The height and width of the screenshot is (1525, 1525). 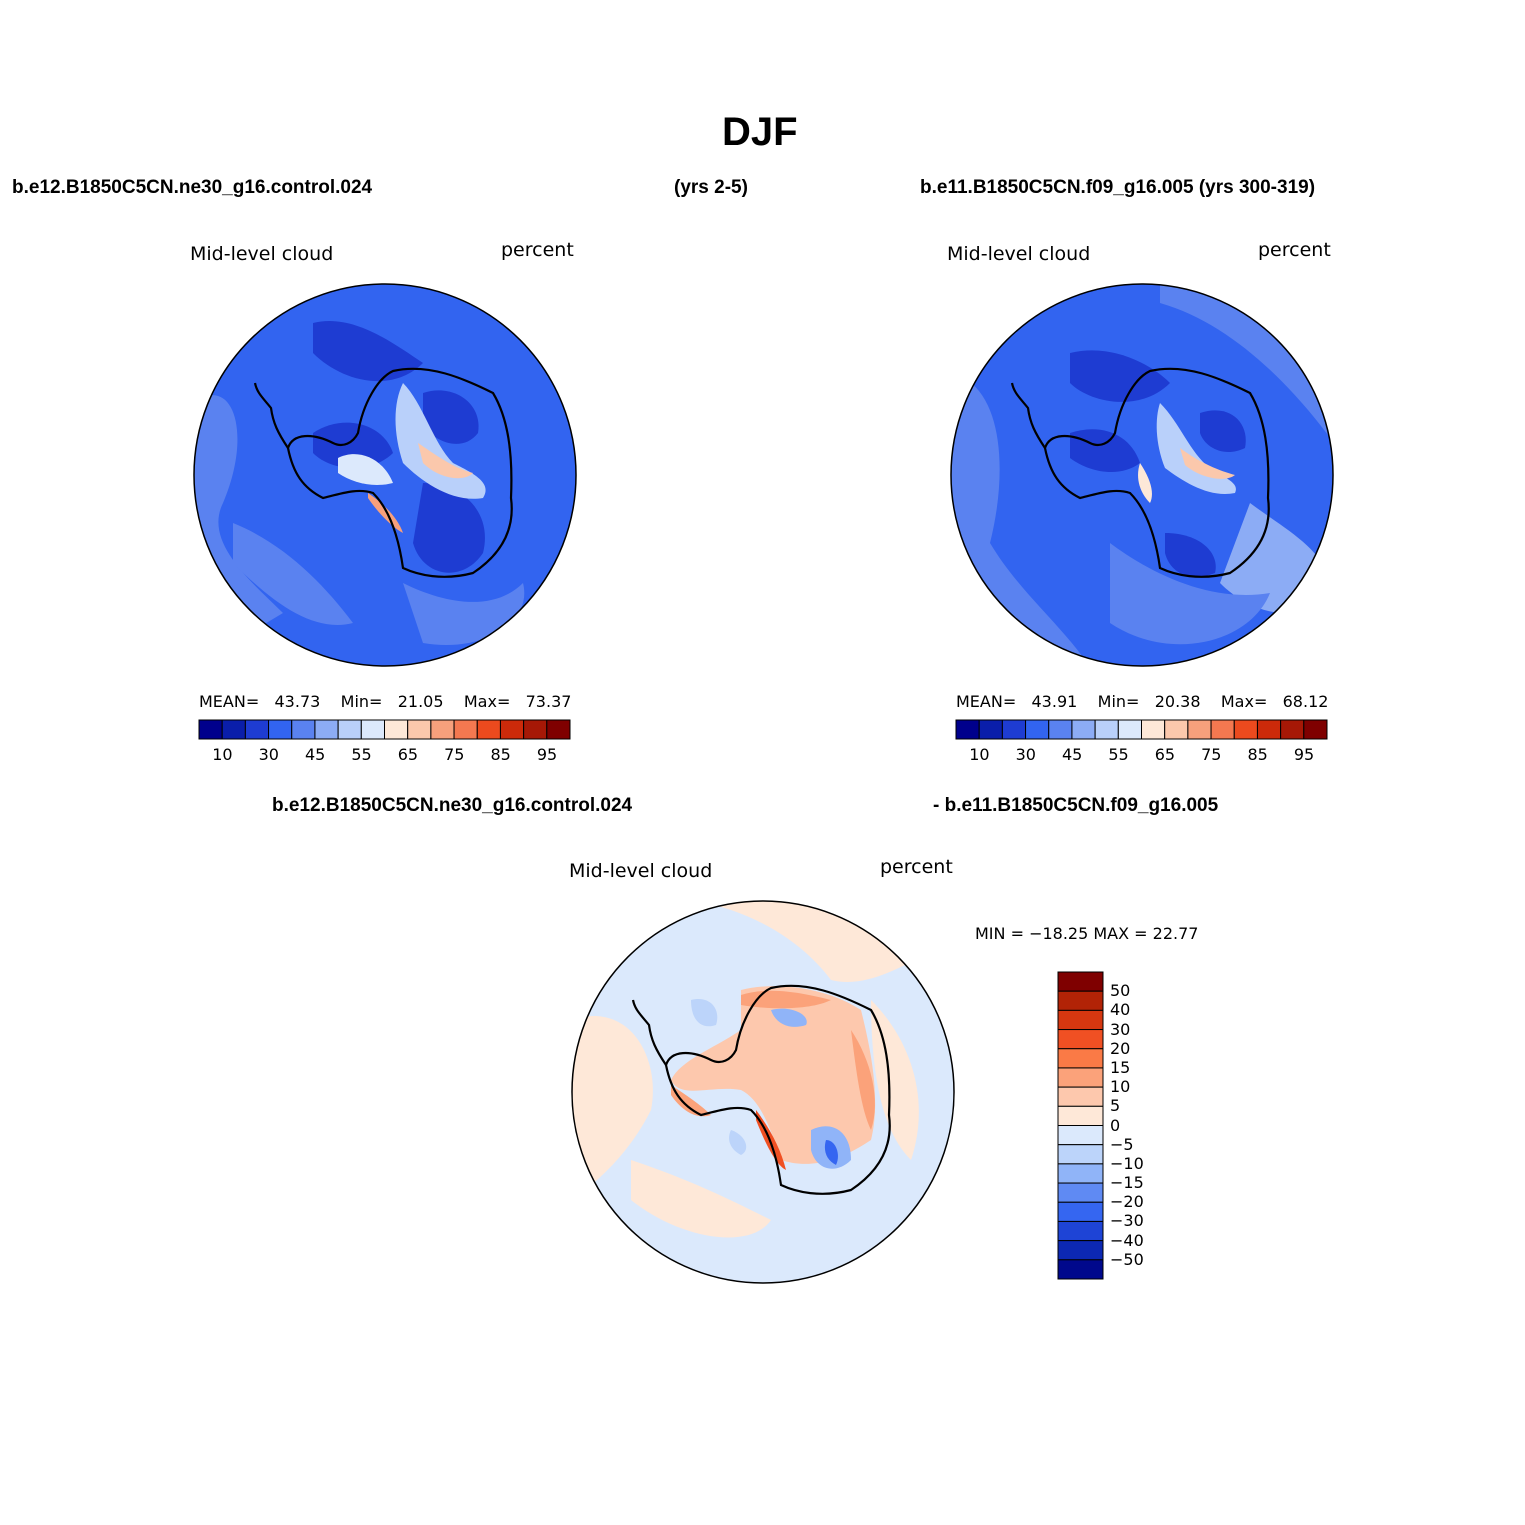 What do you see at coordinates (537, 250) in the screenshot?
I see `panel1-units-label: percent` at bounding box center [537, 250].